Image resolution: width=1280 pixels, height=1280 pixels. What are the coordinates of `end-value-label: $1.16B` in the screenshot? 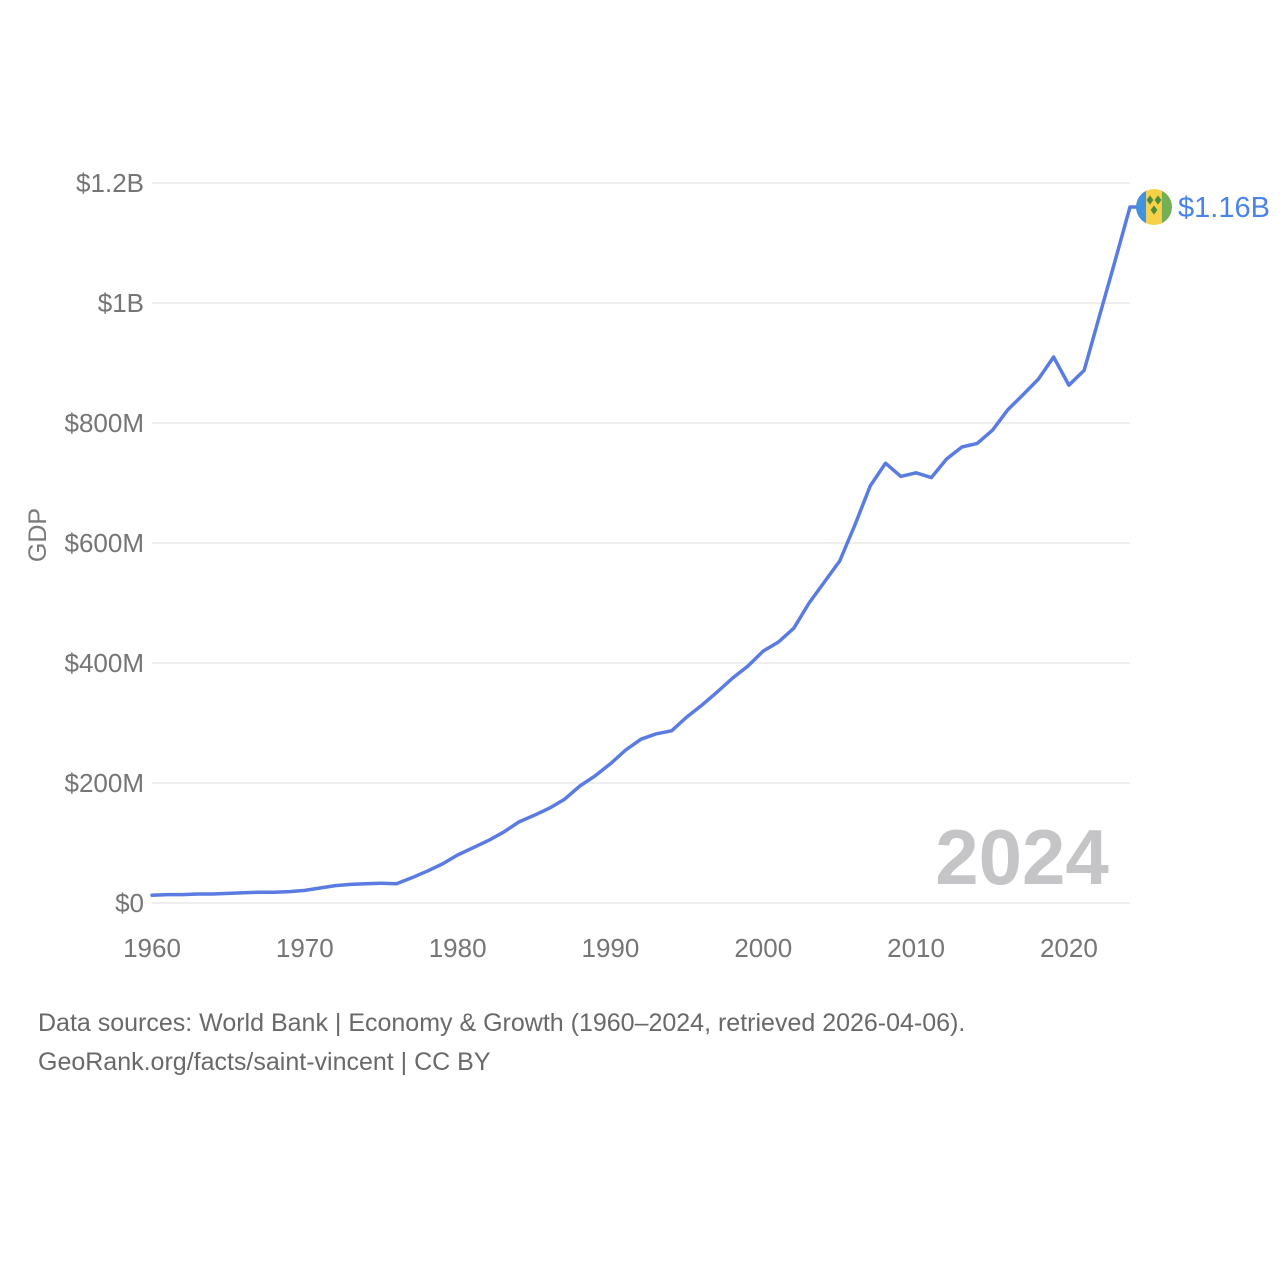 It's located at (1224, 208).